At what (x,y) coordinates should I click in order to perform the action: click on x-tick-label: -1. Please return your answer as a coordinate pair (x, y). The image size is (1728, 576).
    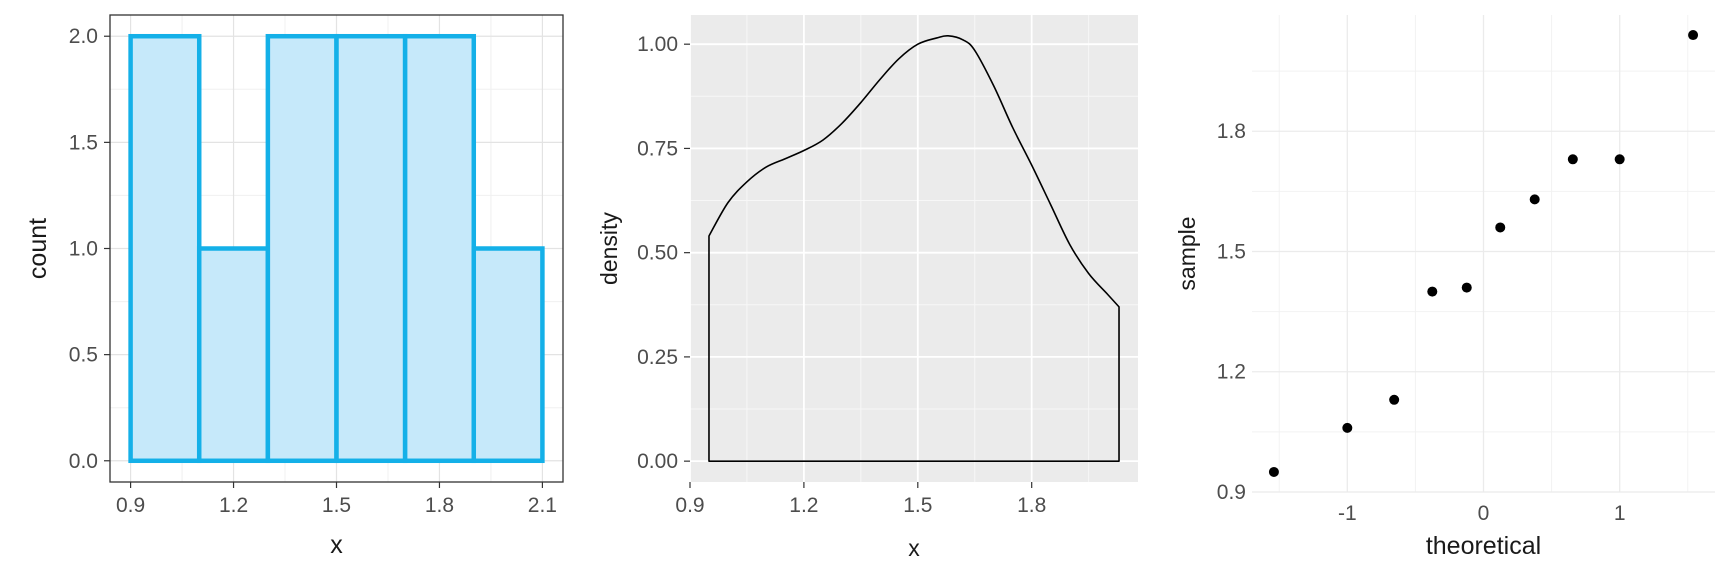
    Looking at the image, I should click on (1347, 513).